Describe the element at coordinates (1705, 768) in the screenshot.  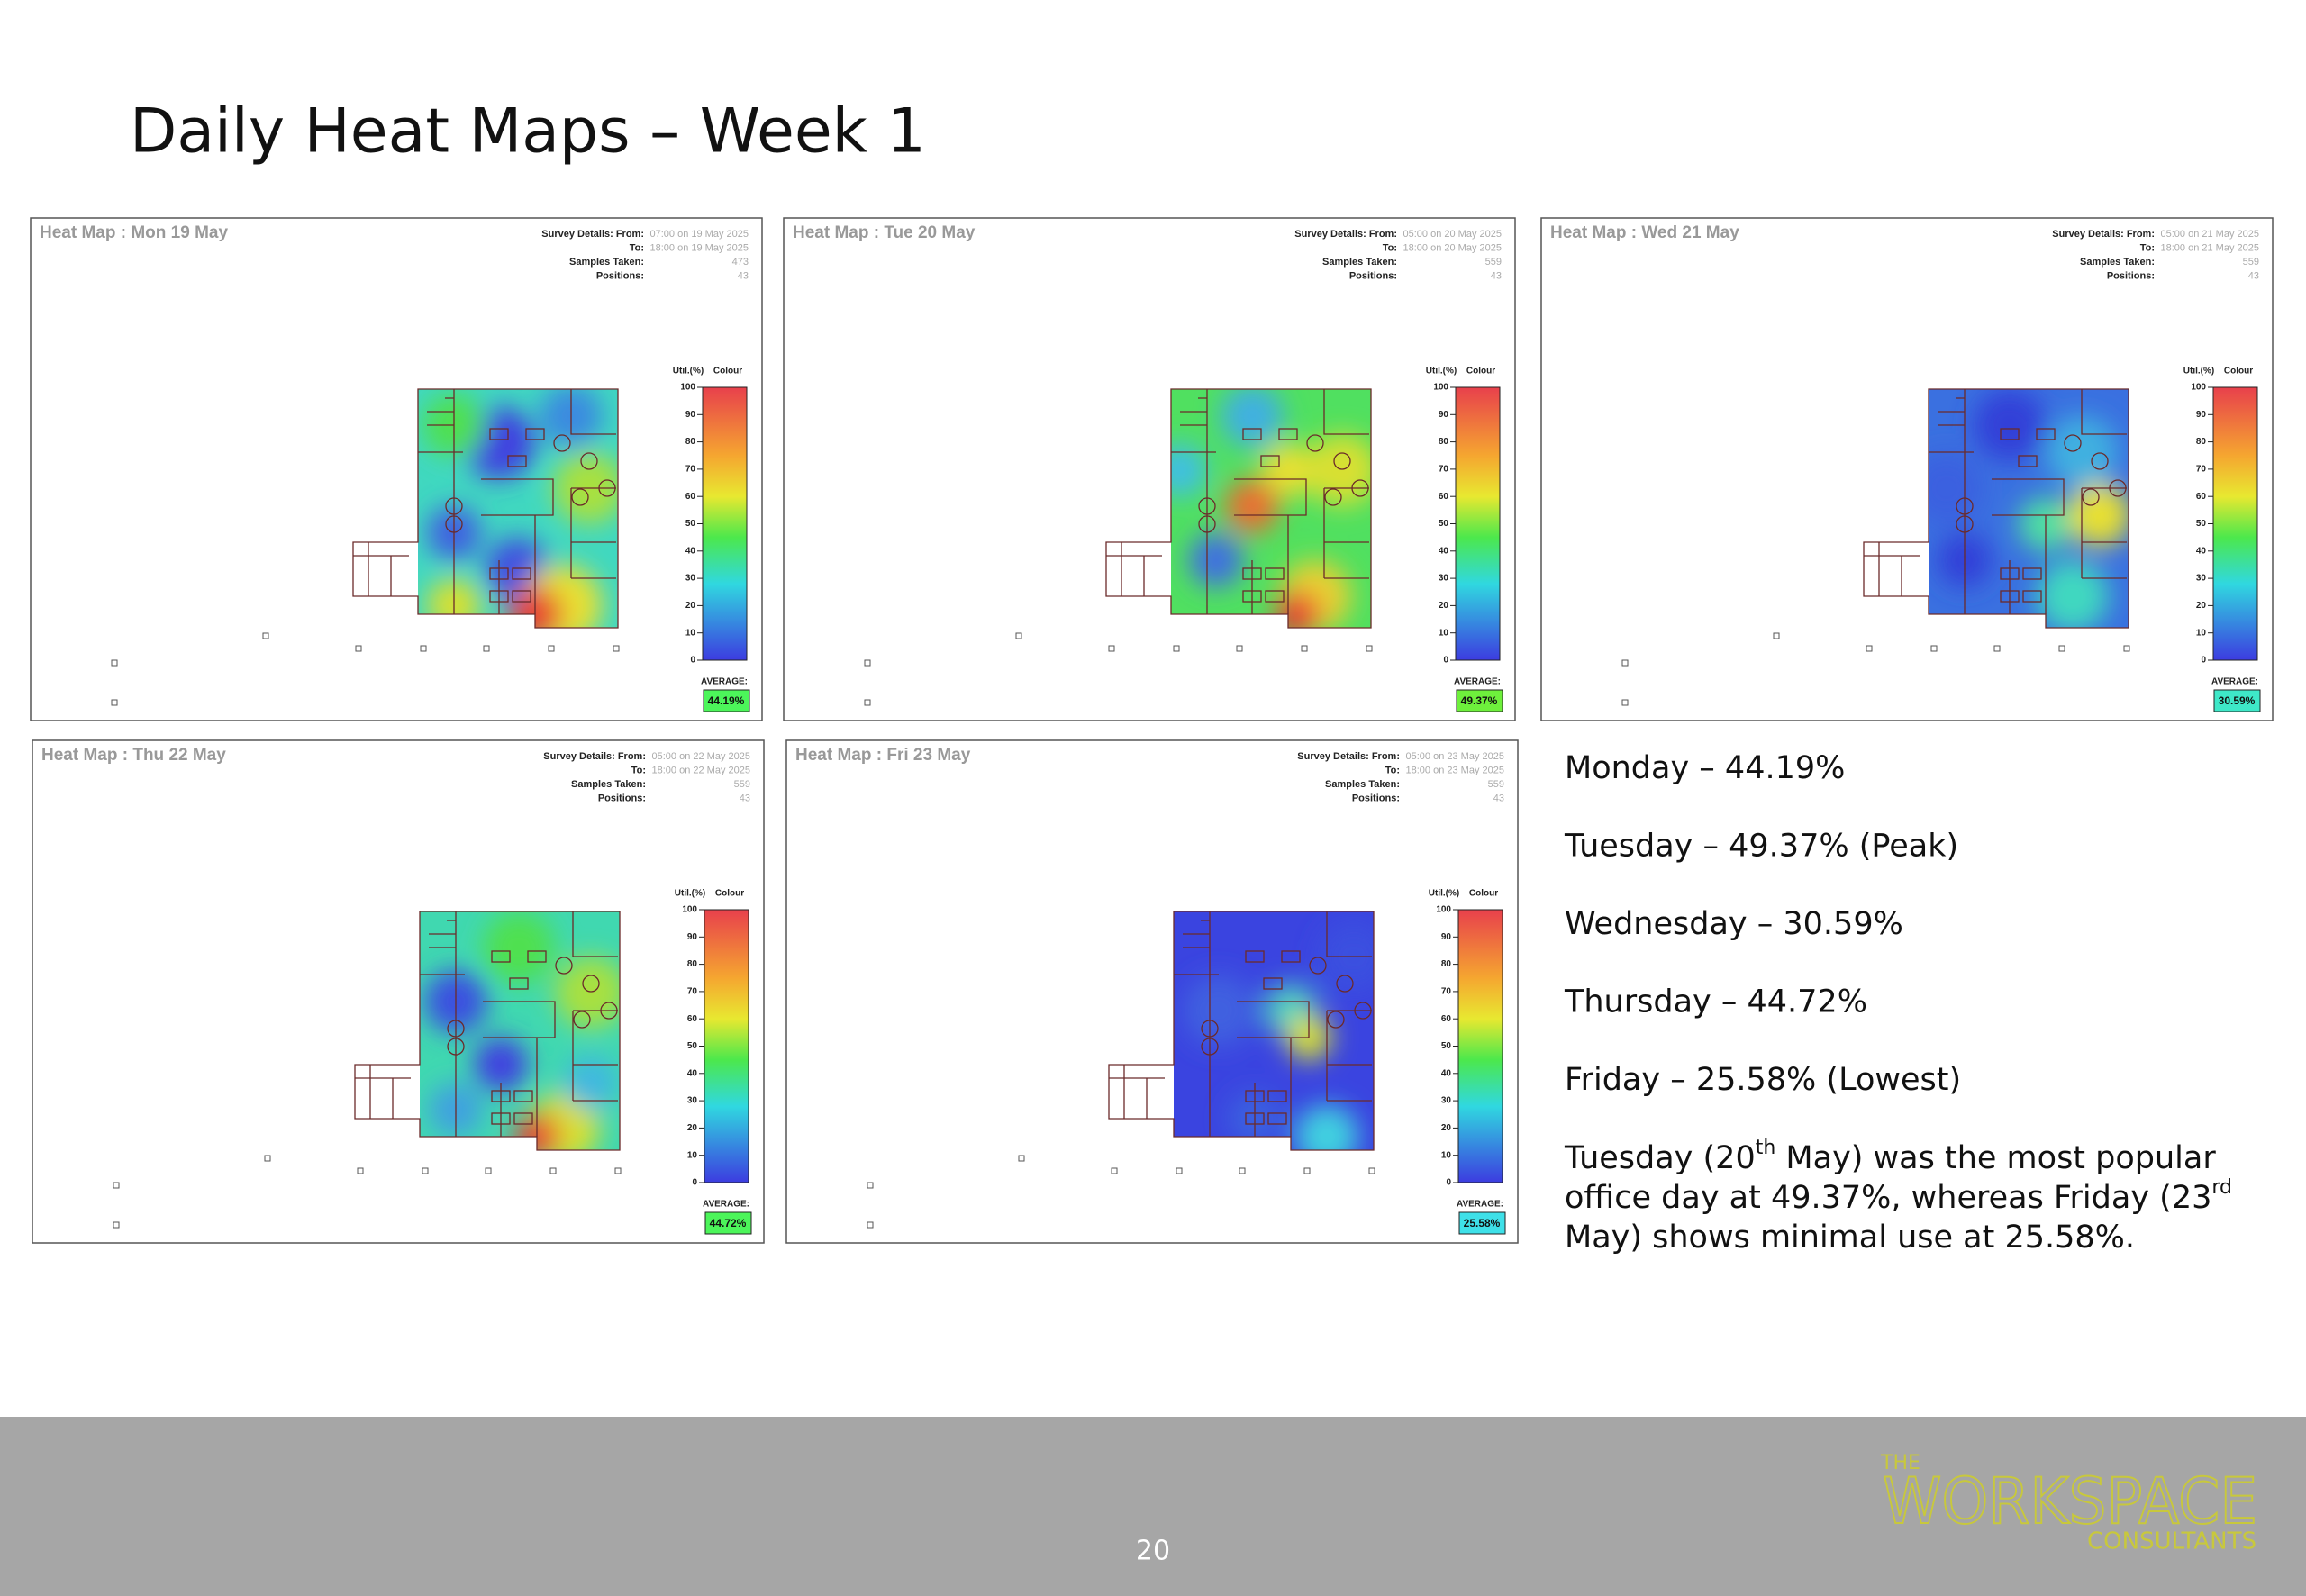
I see `summary-line: Monday – 44.19%` at that location.